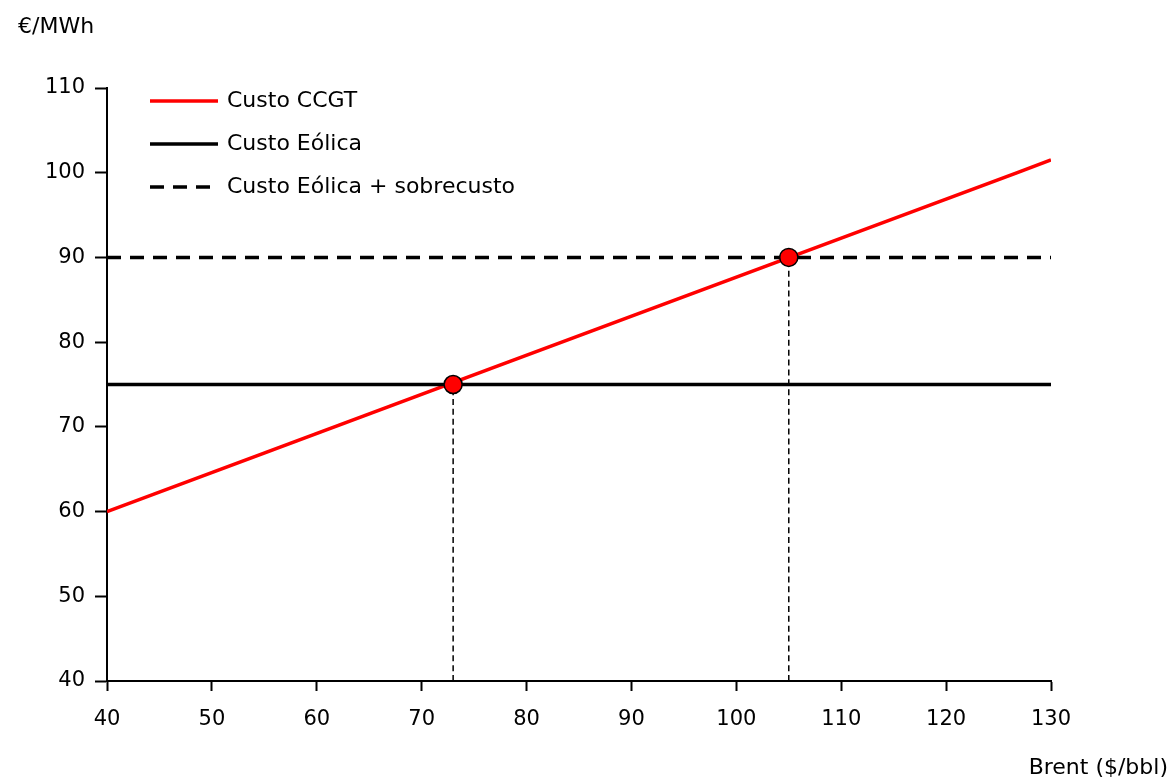 The height and width of the screenshot is (780, 1172). I want to click on x-tick-label: 60, so click(317, 718).